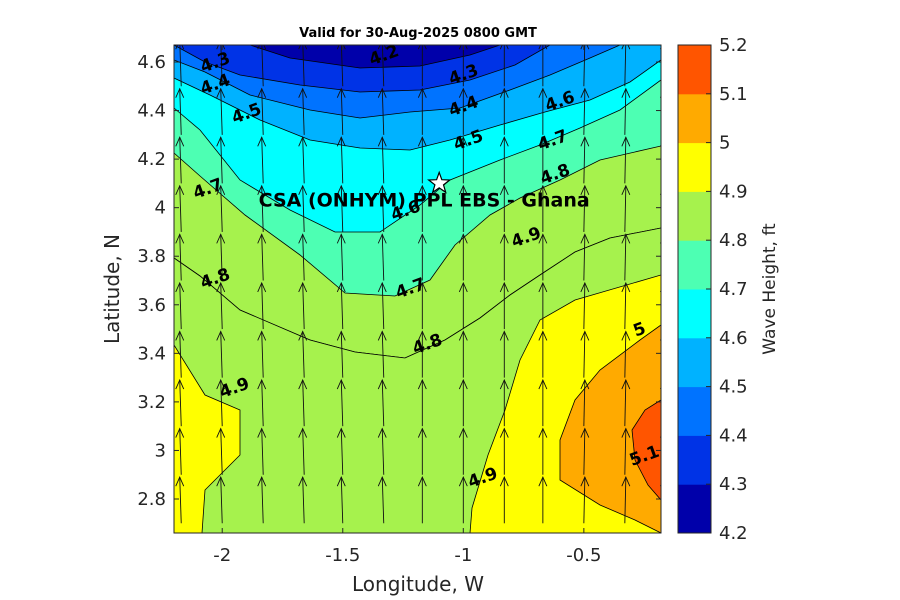  Describe the element at coordinates (439, 182) in the screenshot. I see `site-star-icon` at that location.